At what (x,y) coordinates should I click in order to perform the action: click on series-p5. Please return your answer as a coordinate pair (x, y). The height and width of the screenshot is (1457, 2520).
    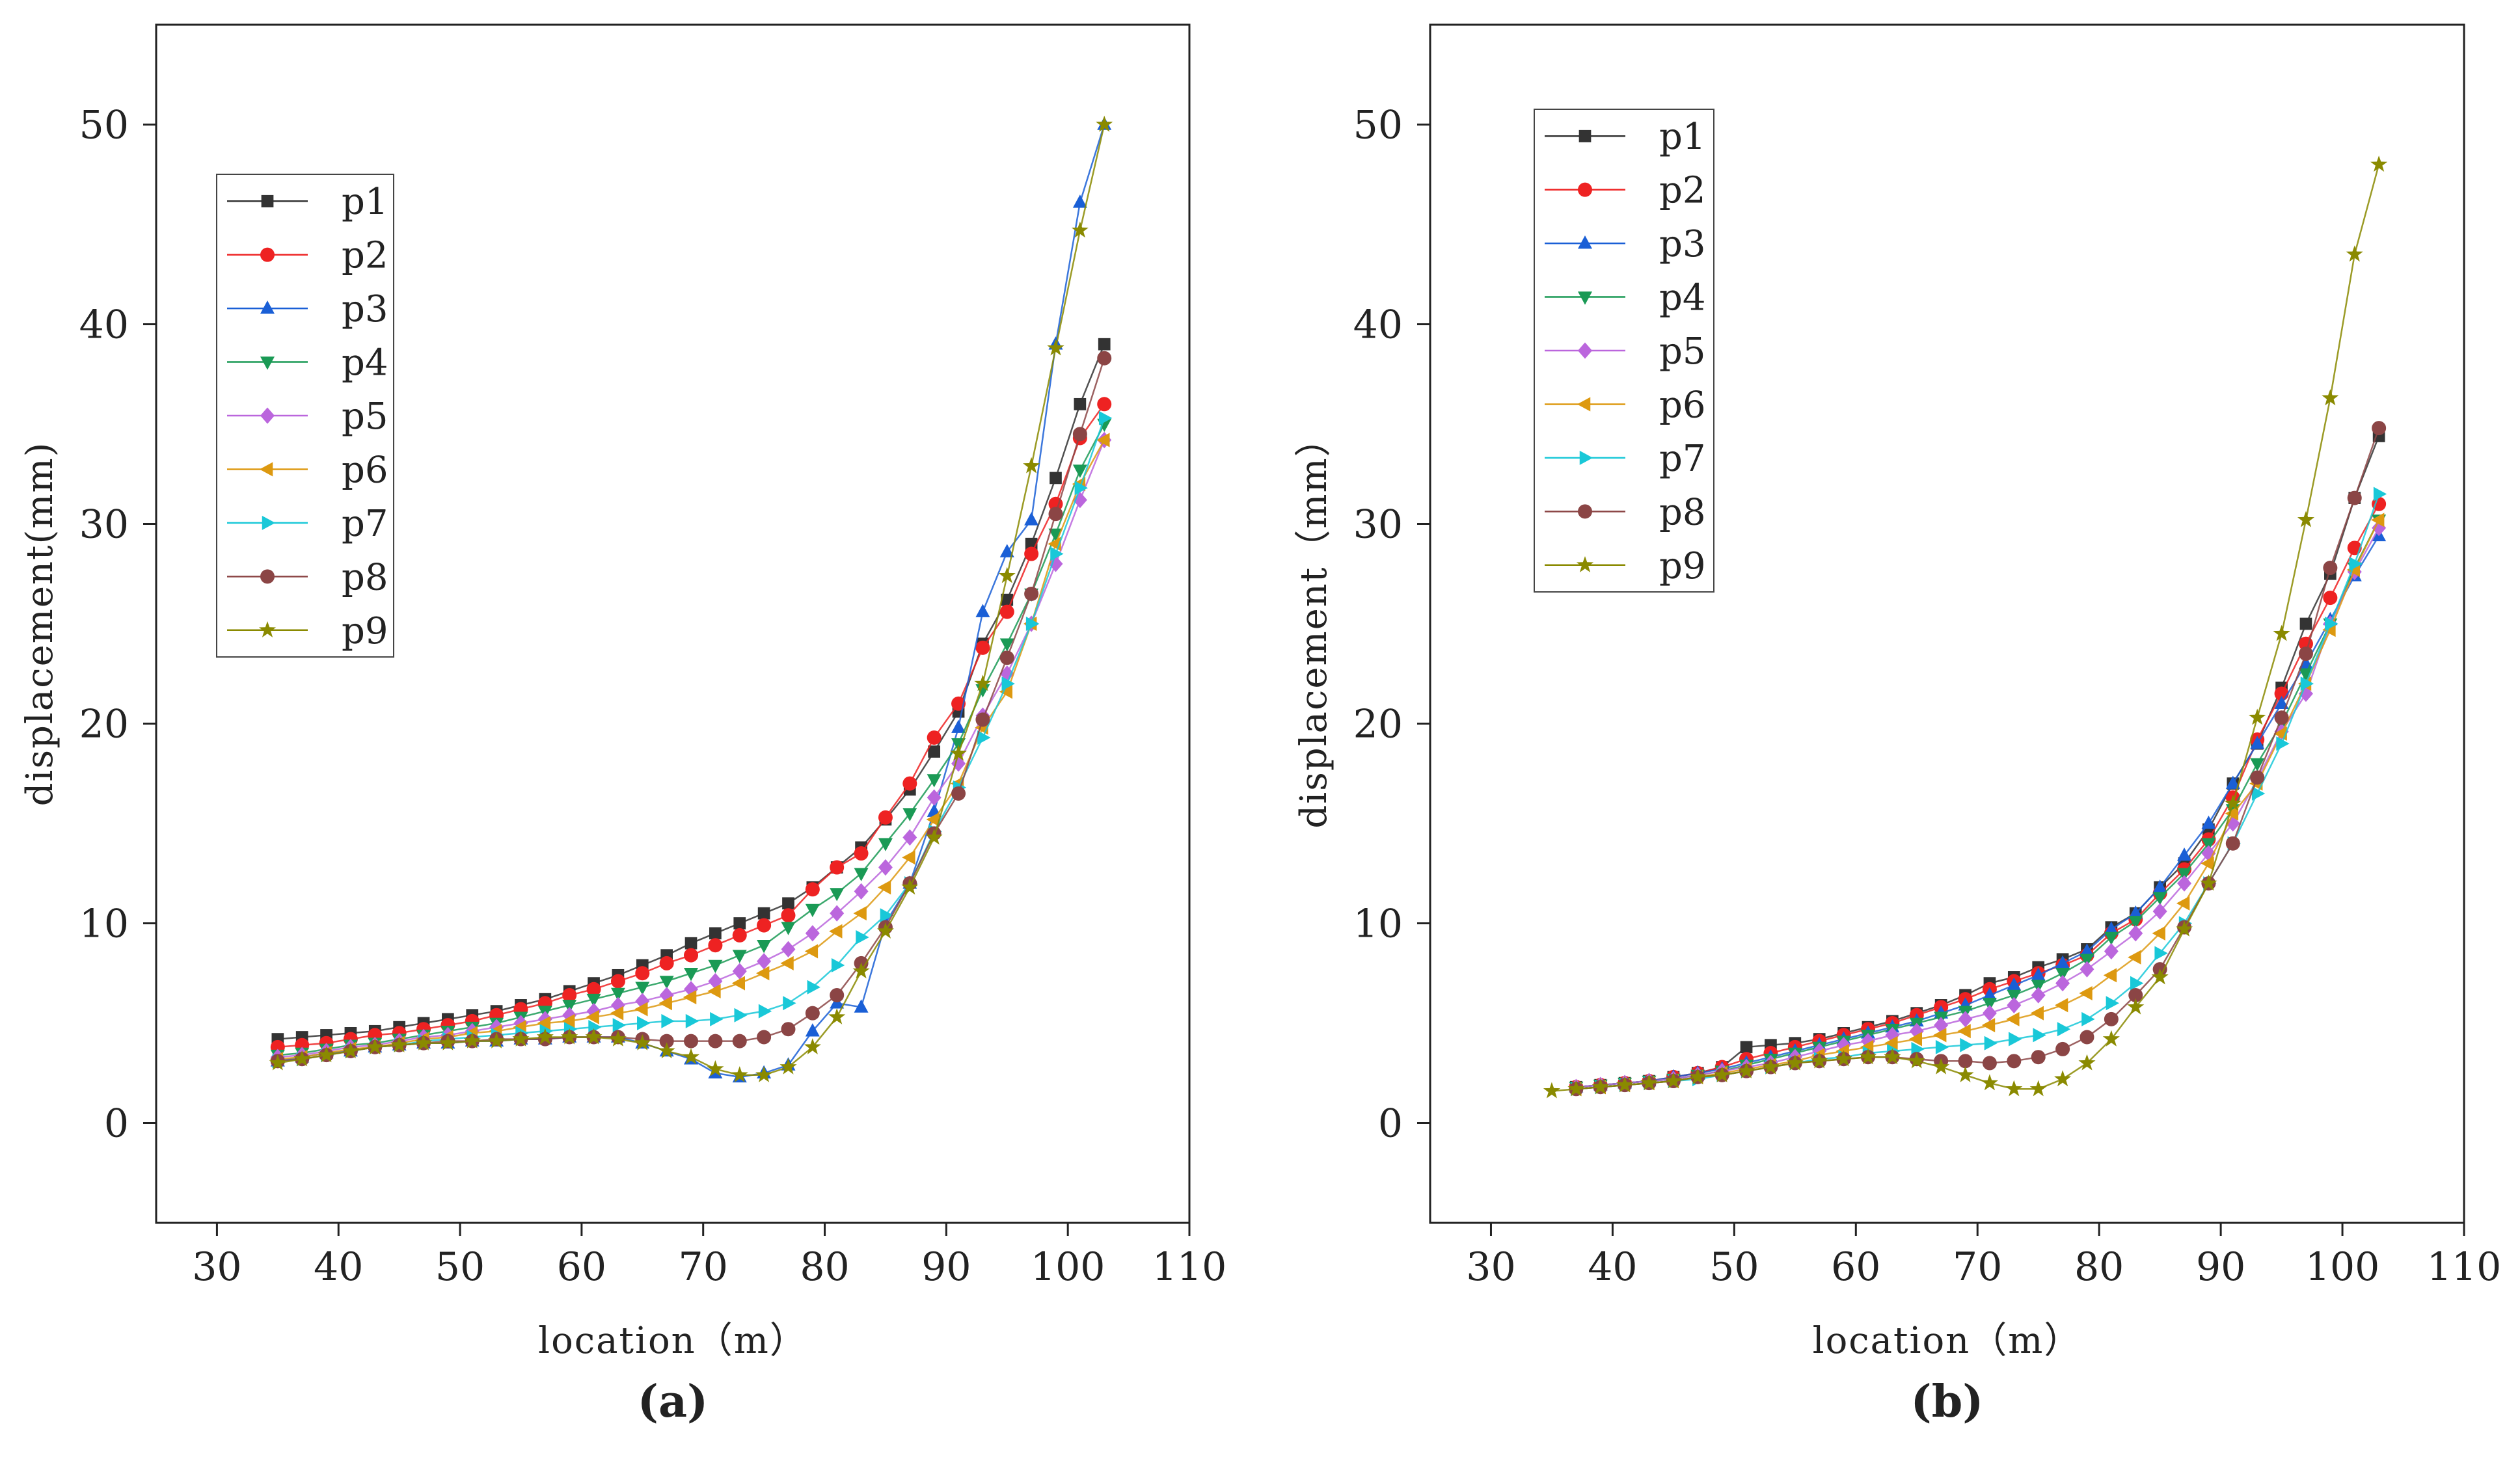
    Looking at the image, I should click on (1978, 807).